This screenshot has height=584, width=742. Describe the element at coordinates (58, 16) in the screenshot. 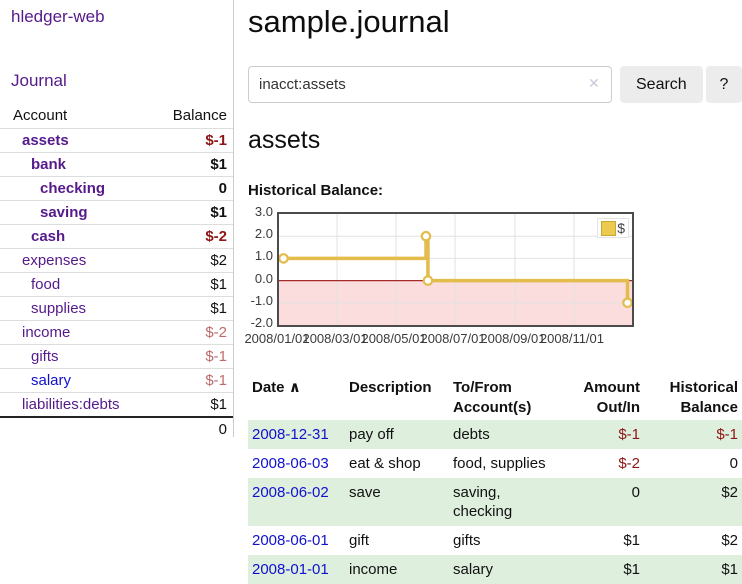

I see `app-title-link: hledger-web` at that location.